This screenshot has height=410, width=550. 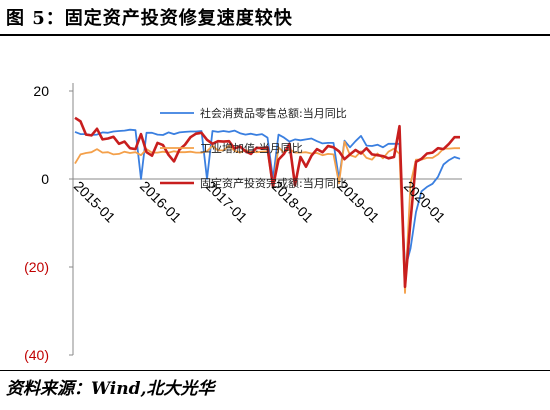 What do you see at coordinates (95, 202) in the screenshot?
I see `x-tick-label: 2015-01` at bounding box center [95, 202].